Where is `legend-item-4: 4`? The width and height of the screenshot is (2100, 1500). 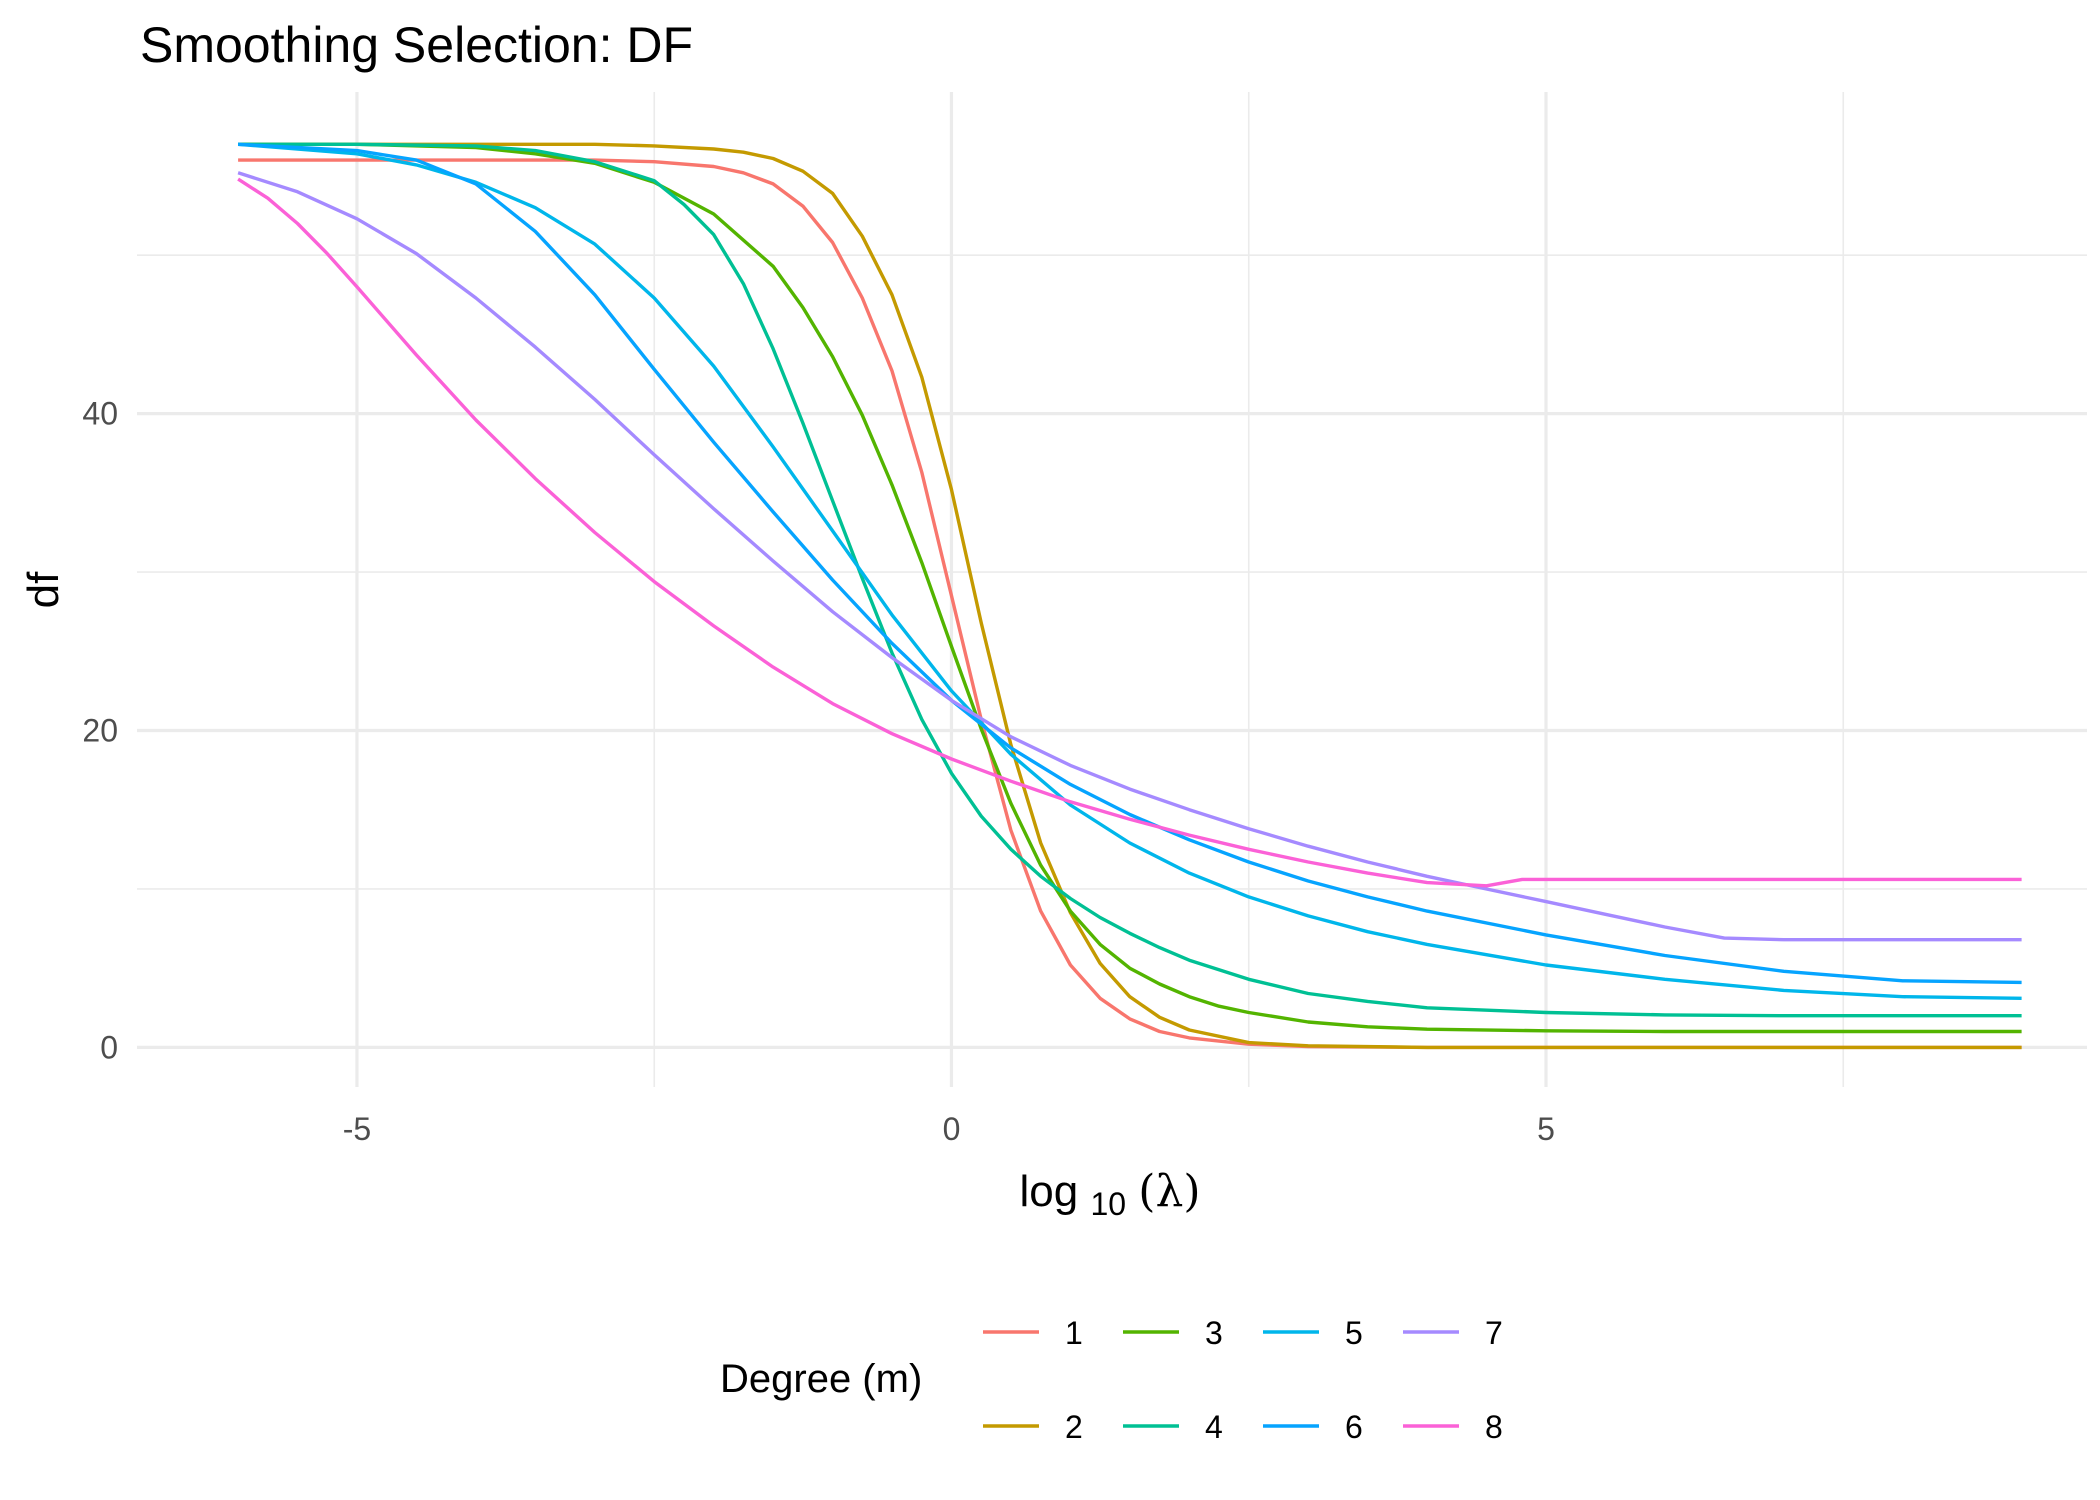 legend-item-4: 4 is located at coordinates (1173, 1427).